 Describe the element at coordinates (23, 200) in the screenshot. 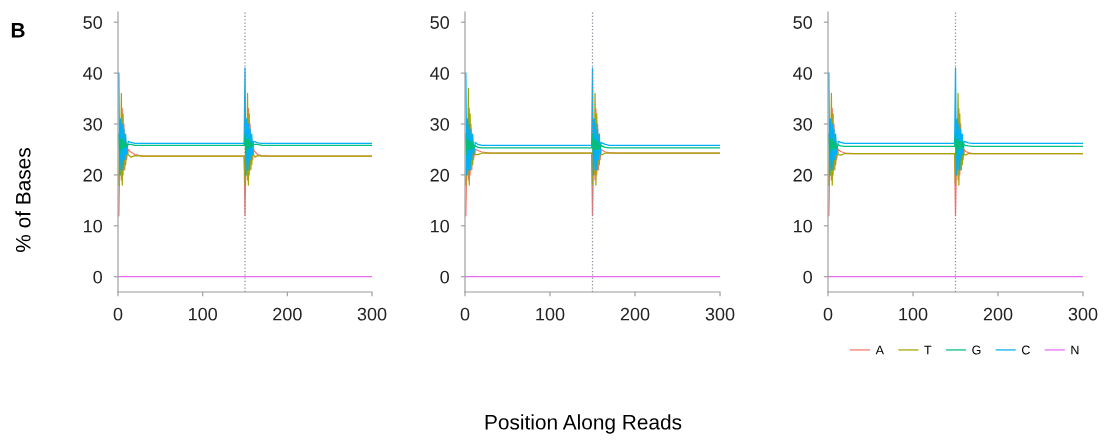

I see `y-axis-title: % of Bases` at that location.